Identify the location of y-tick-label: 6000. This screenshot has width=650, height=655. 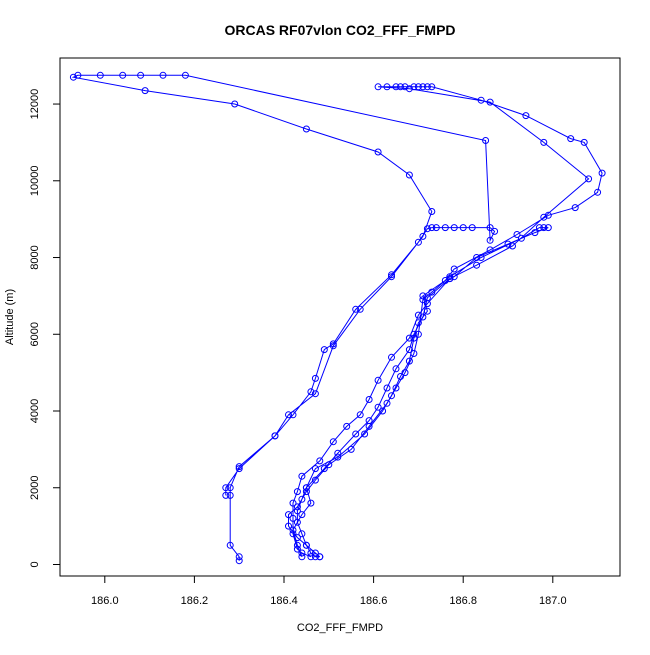
(35, 334).